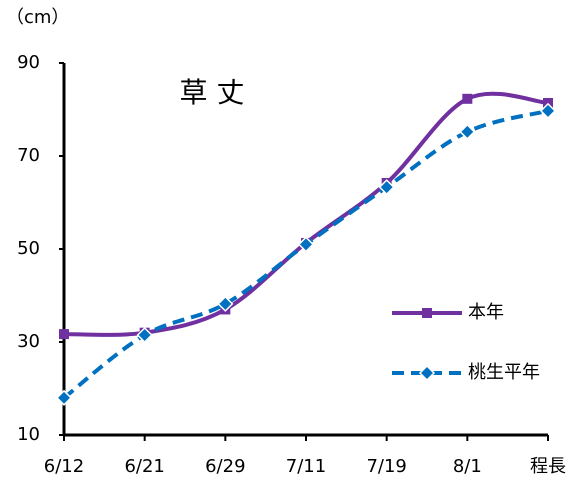 This screenshot has height=483, width=576. Describe the element at coordinates (28, 434) in the screenshot. I see `y-tick-label: 10` at that location.